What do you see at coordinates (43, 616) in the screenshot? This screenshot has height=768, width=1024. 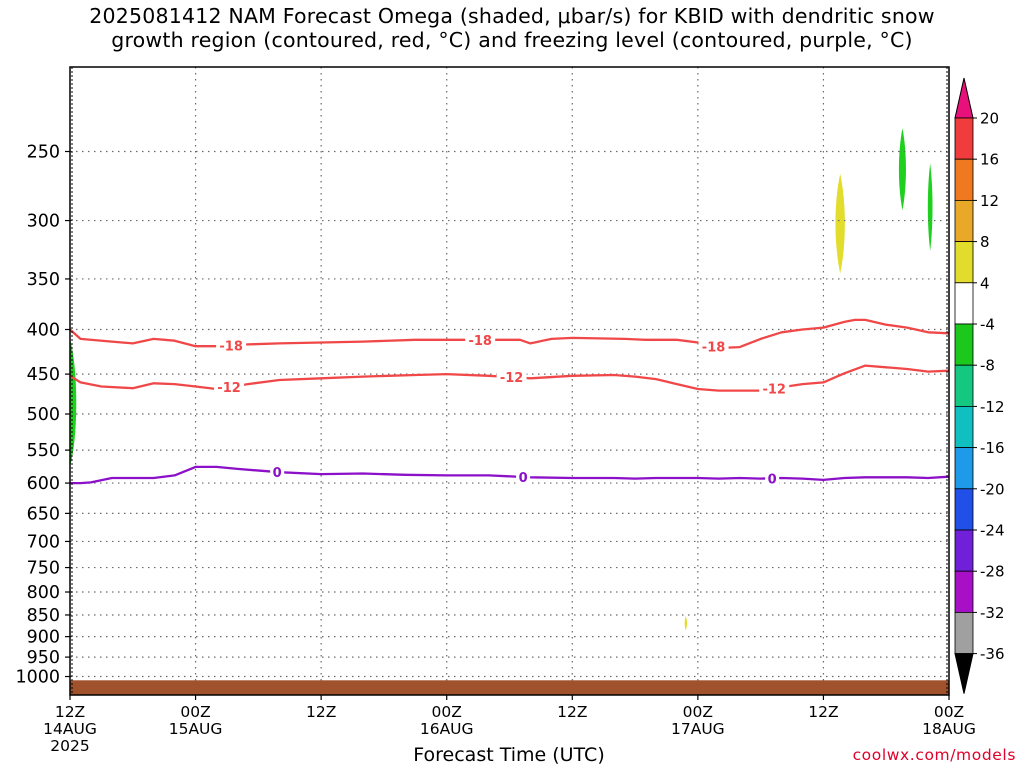 I see `y-tick-label: 850` at bounding box center [43, 616].